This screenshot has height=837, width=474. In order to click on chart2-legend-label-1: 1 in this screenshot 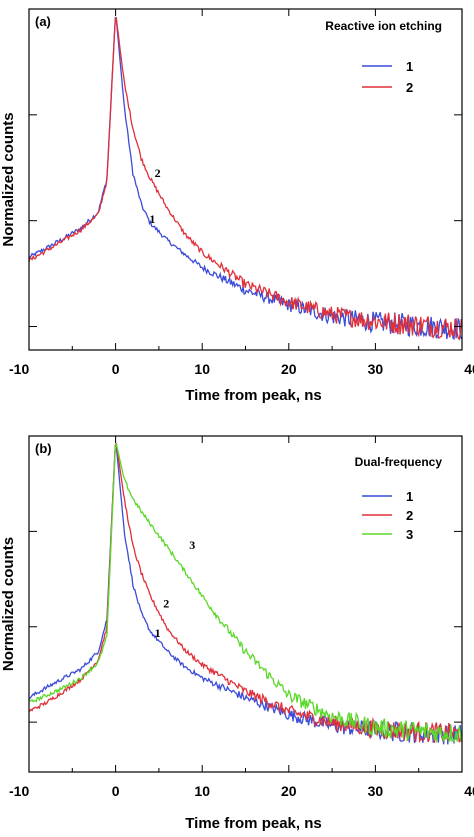, I will do `click(409, 496)`.